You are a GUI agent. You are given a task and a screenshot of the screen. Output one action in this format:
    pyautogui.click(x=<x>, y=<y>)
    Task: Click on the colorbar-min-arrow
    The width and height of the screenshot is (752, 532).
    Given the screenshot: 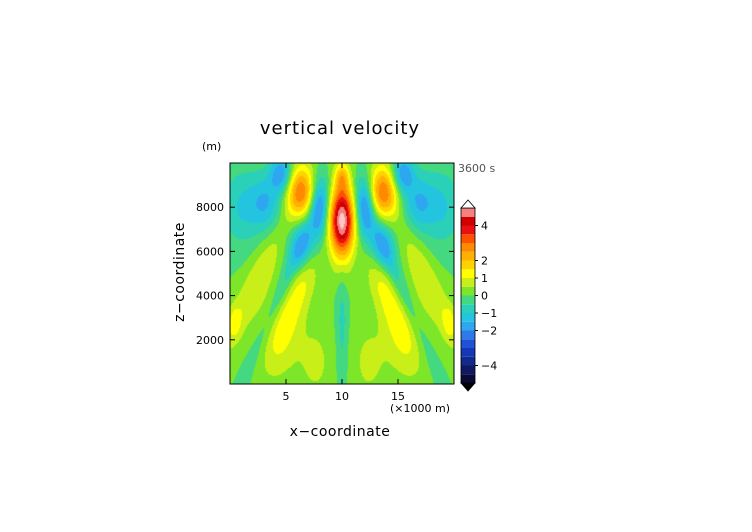 What is the action you would take?
    pyautogui.click(x=468, y=387)
    